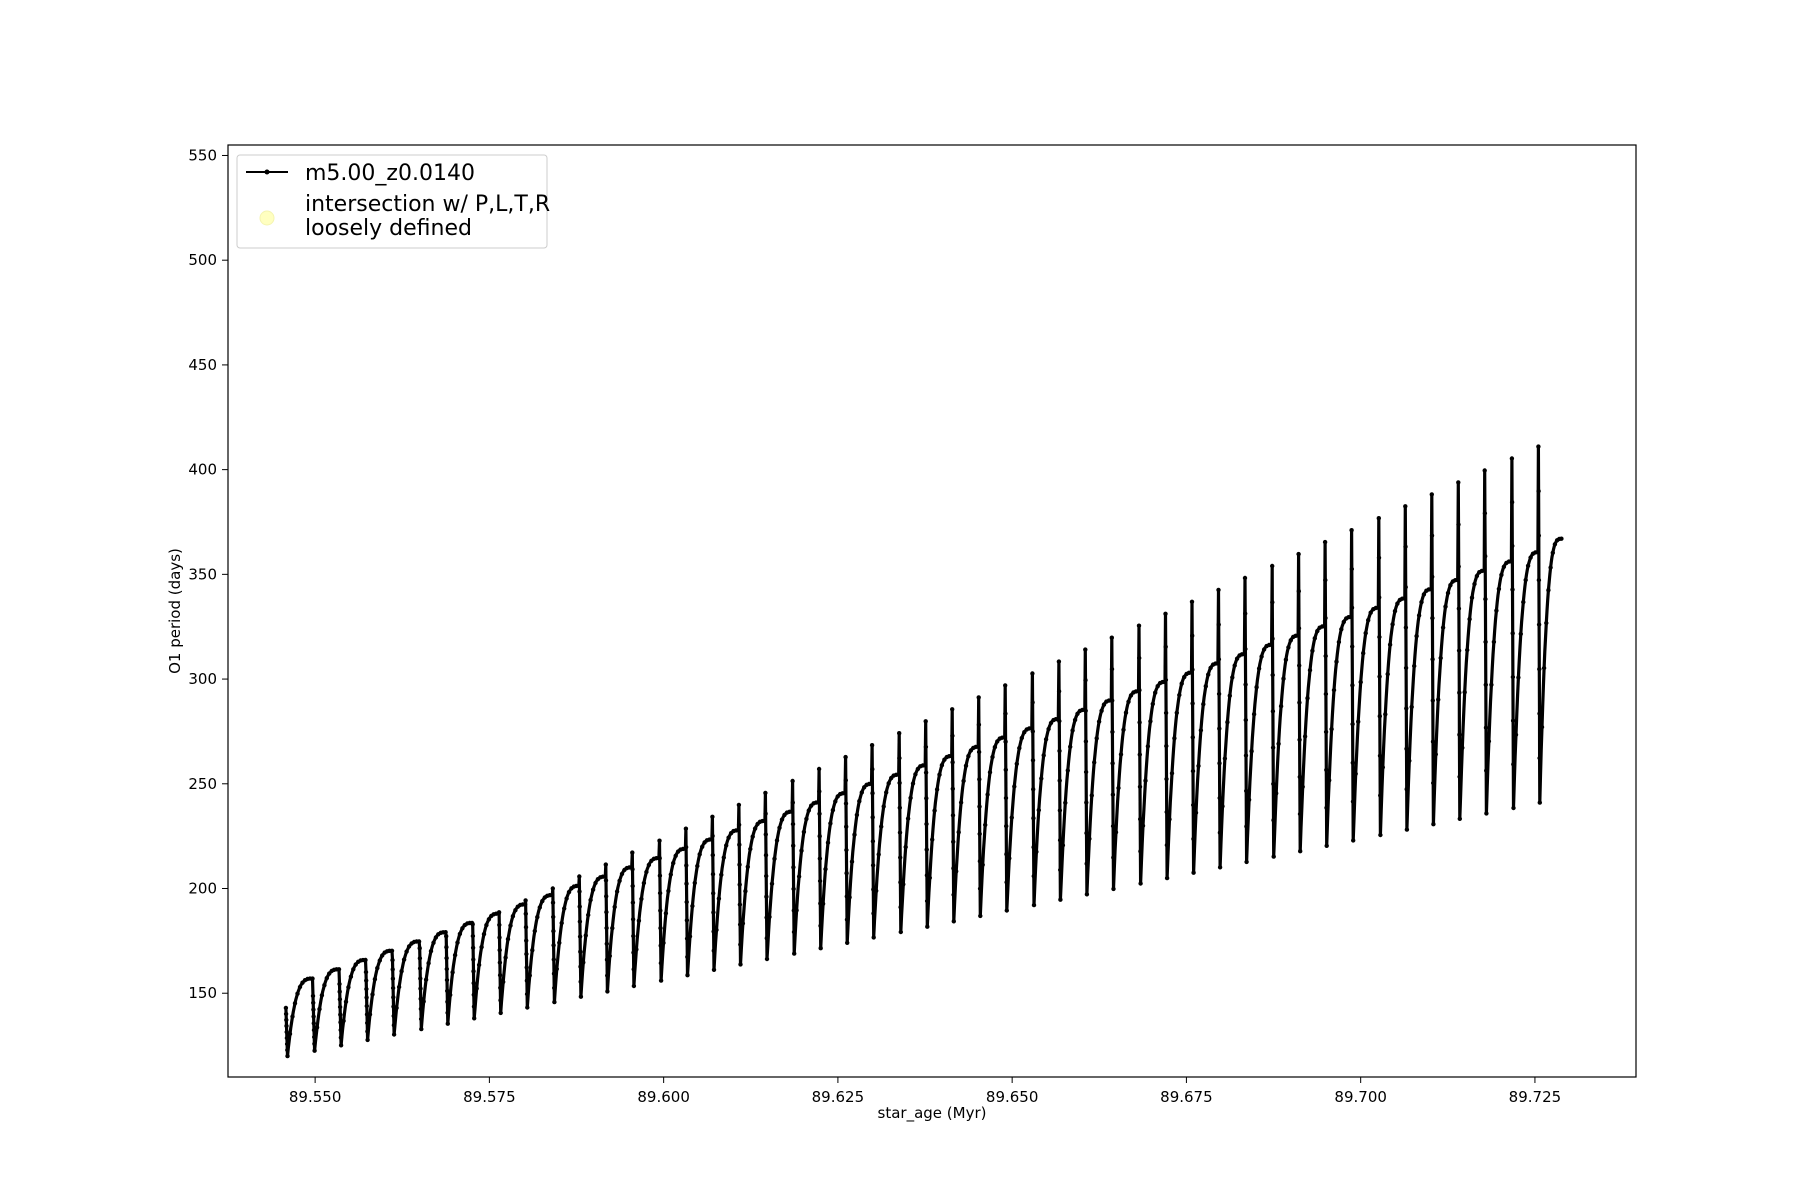  What do you see at coordinates (1186, 1097) in the screenshot?
I see `x-tick-label: 89.675` at bounding box center [1186, 1097].